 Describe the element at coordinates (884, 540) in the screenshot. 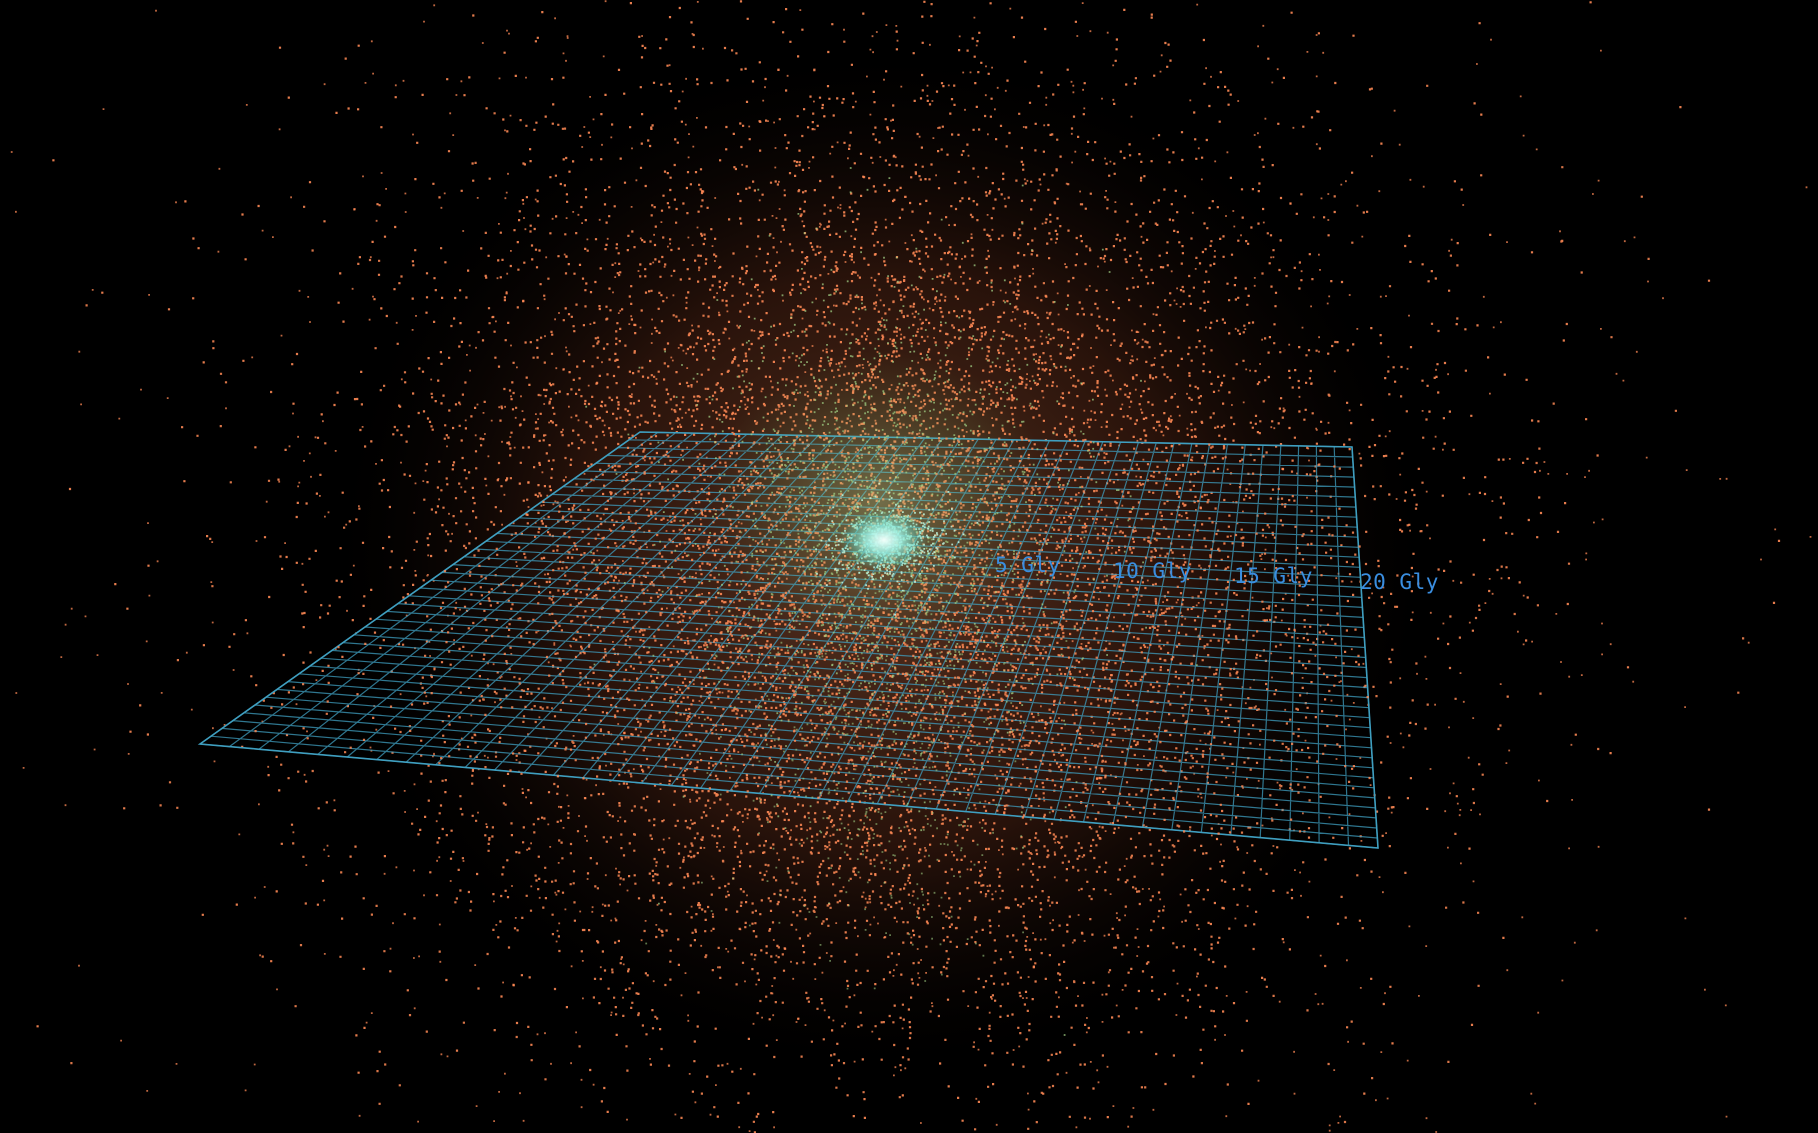

I see `core-glow` at that location.